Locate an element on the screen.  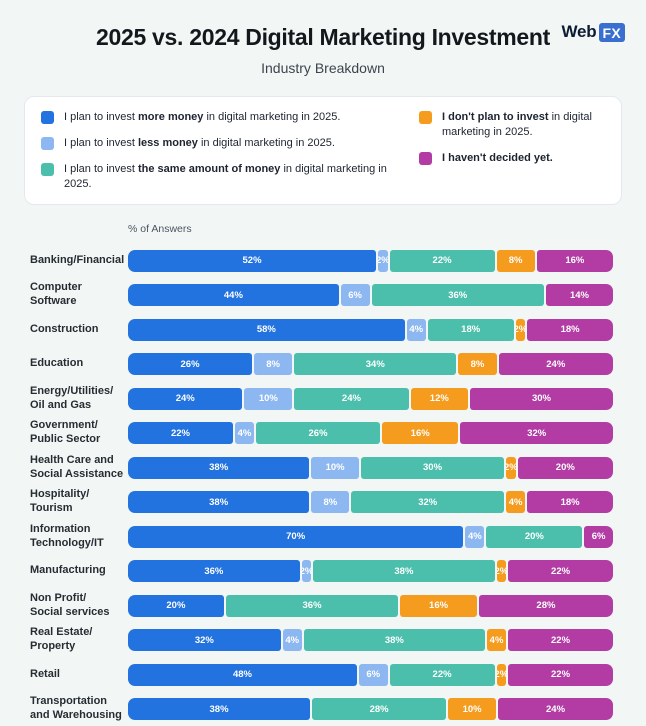
row-label: Retail is located at coordinates (45, 673).